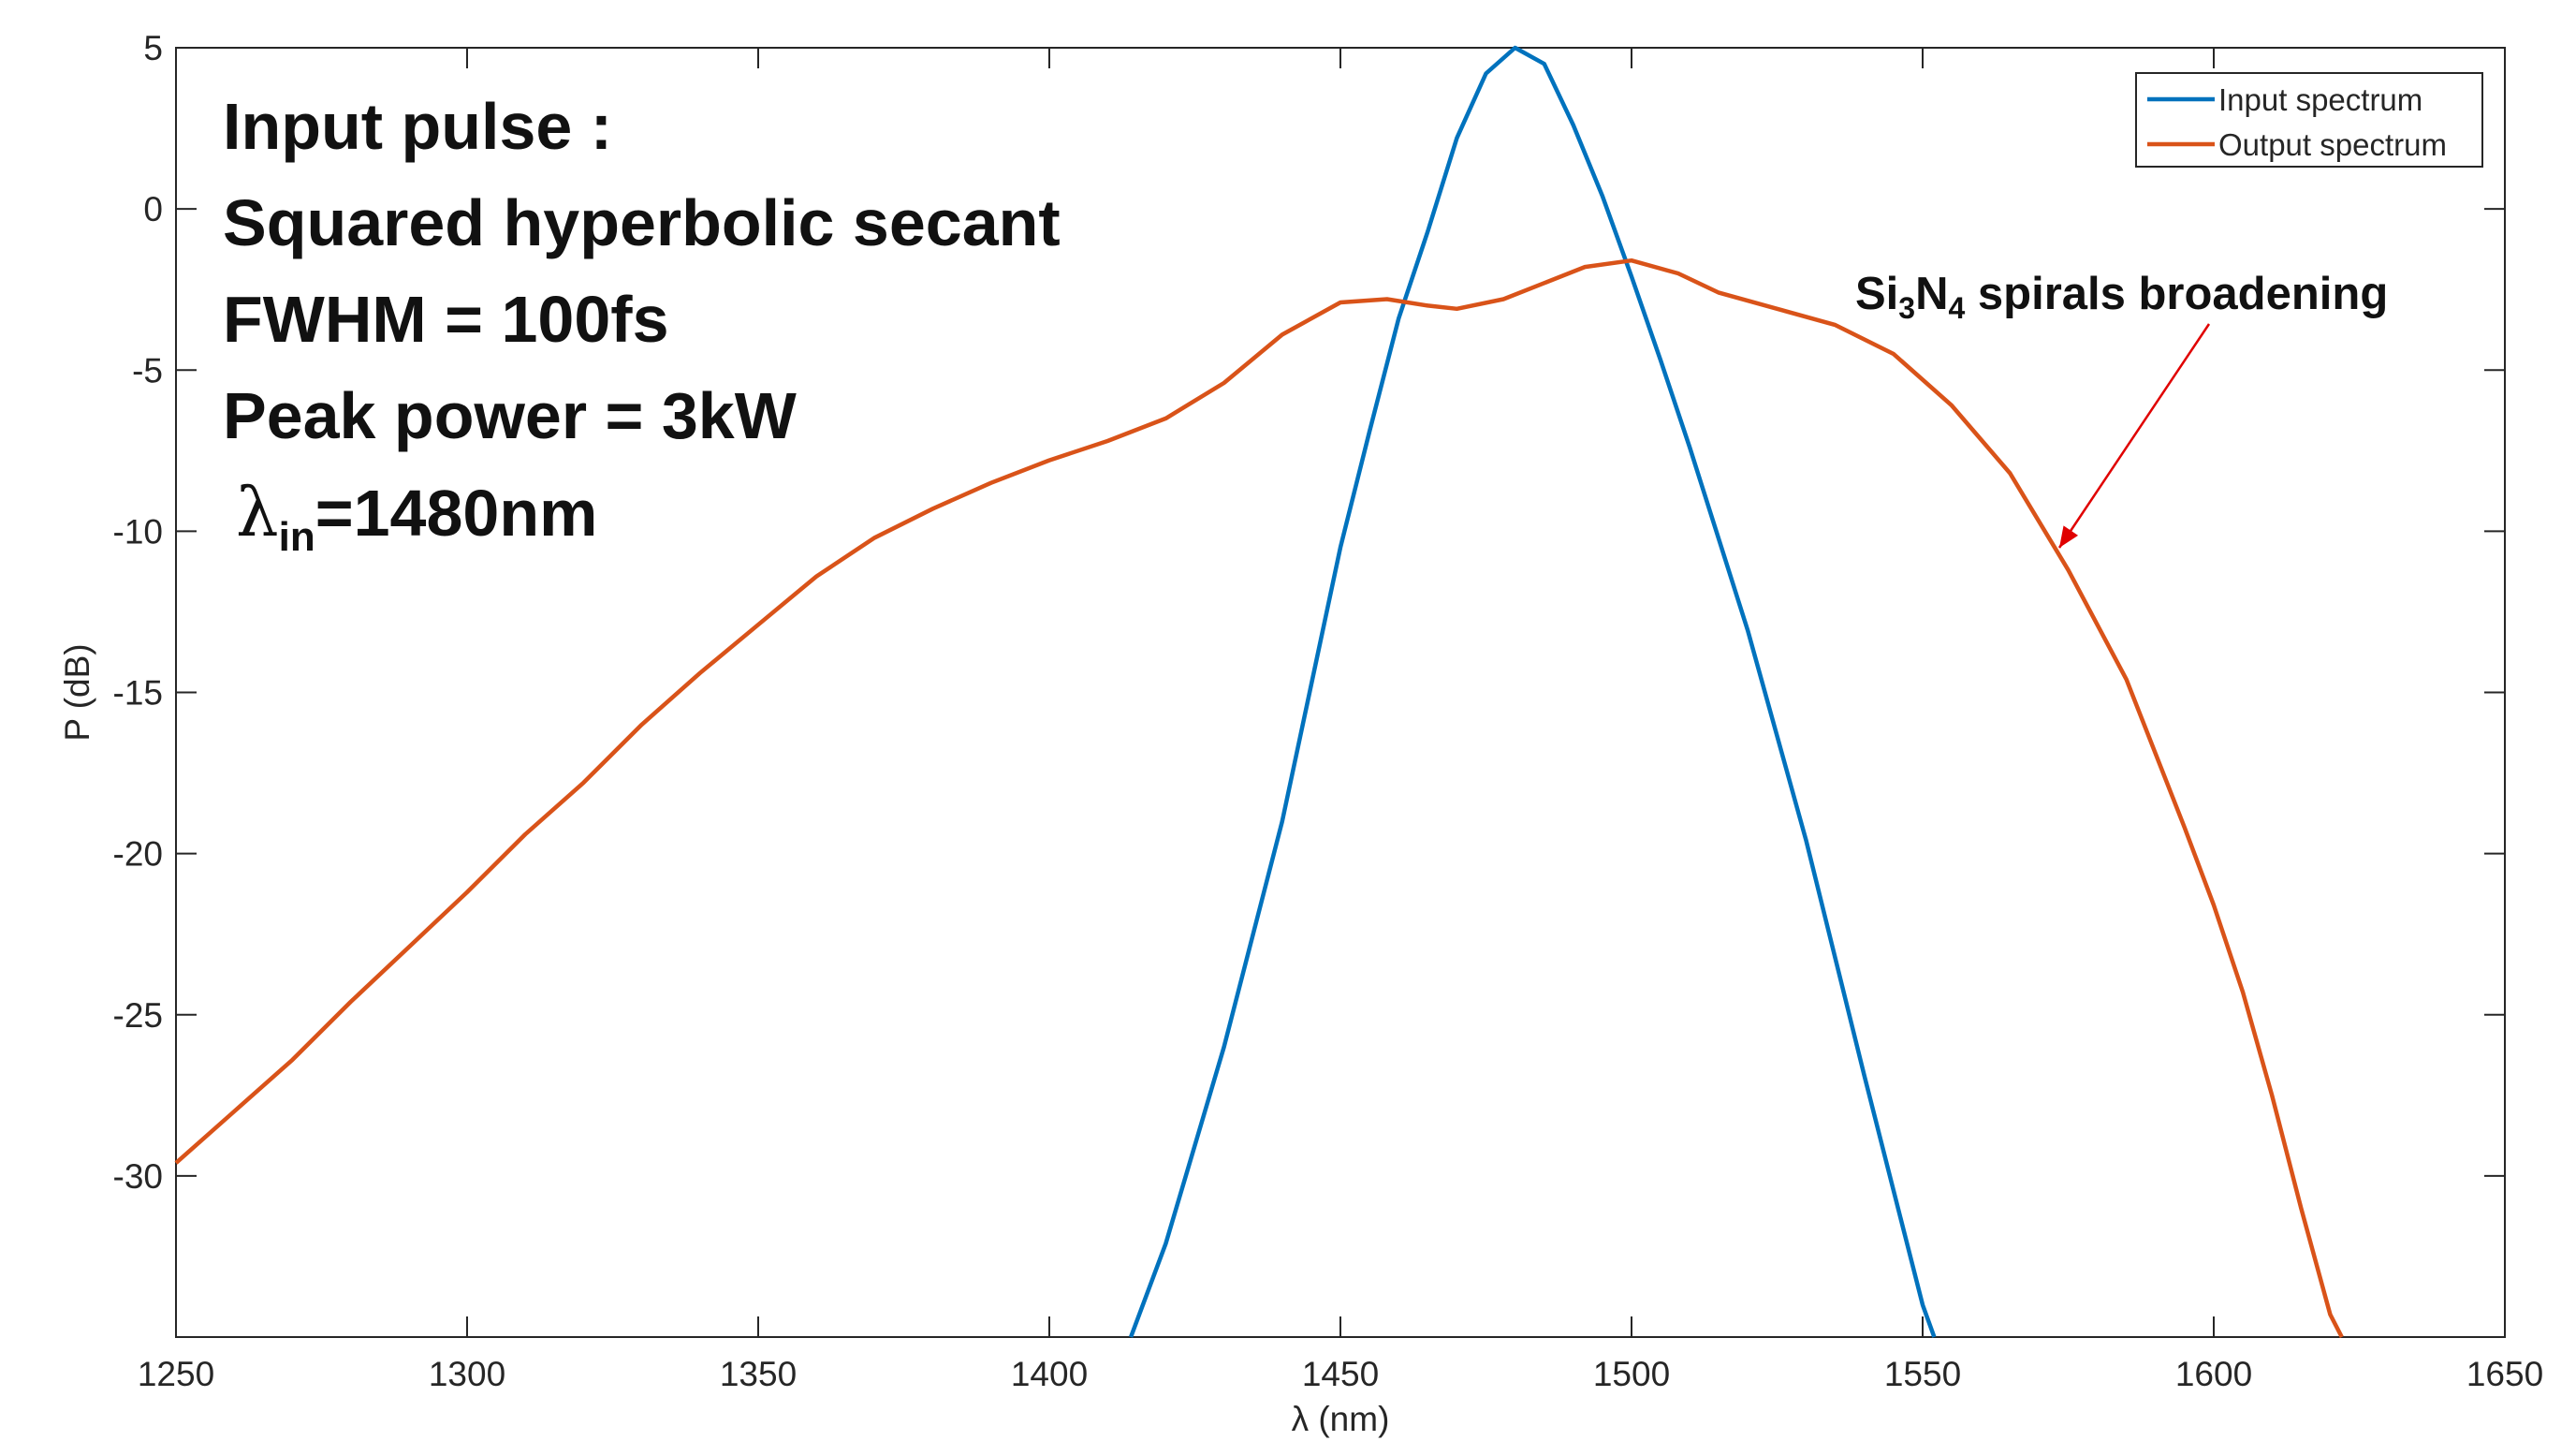 The width and height of the screenshot is (2576, 1441). I want to click on arrow-head, so click(2069, 536).